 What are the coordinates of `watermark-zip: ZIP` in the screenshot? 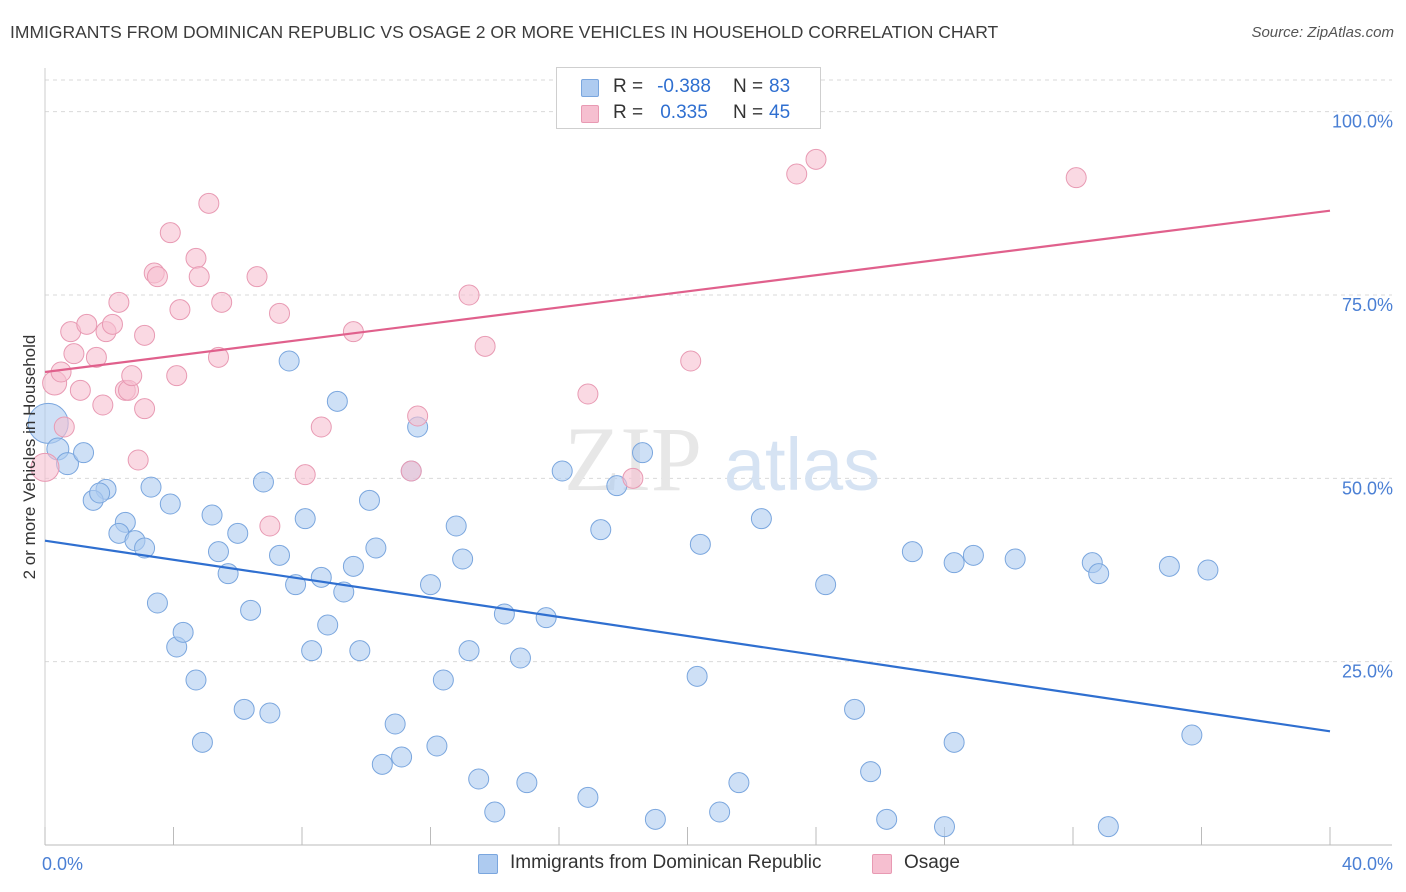 It's located at (633, 459).